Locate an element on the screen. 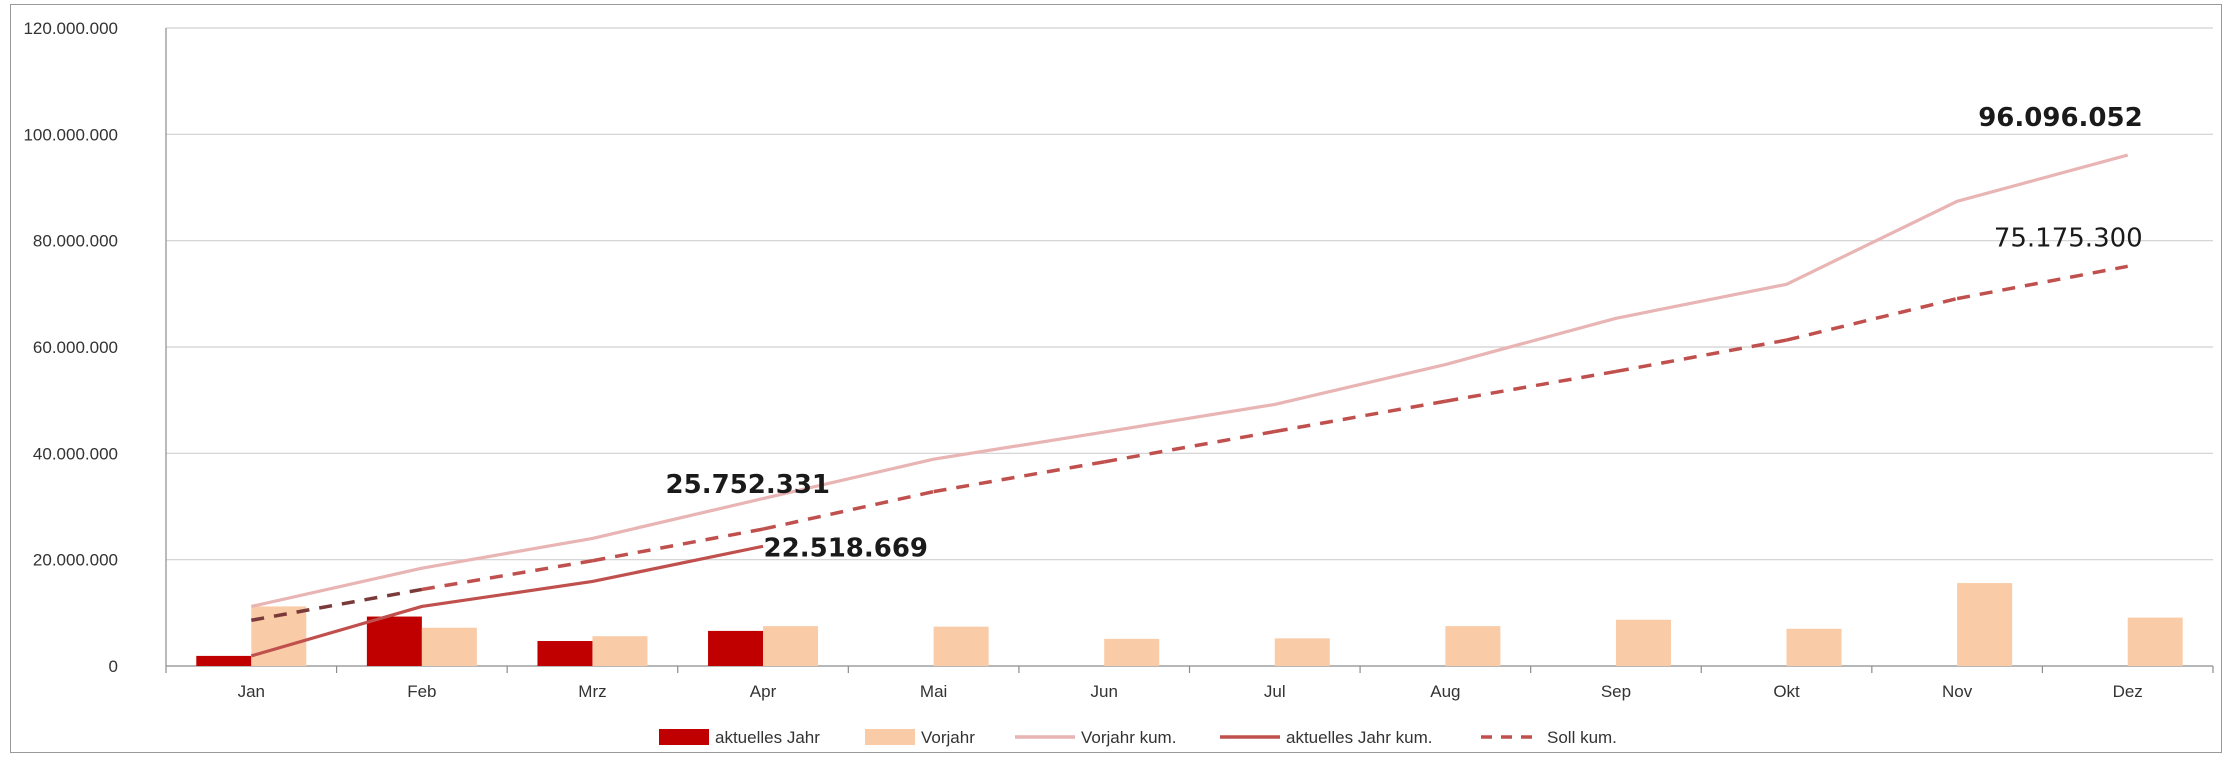 The width and height of the screenshot is (2233, 761). data-annotation: 22.518.669 is located at coordinates (846, 548).